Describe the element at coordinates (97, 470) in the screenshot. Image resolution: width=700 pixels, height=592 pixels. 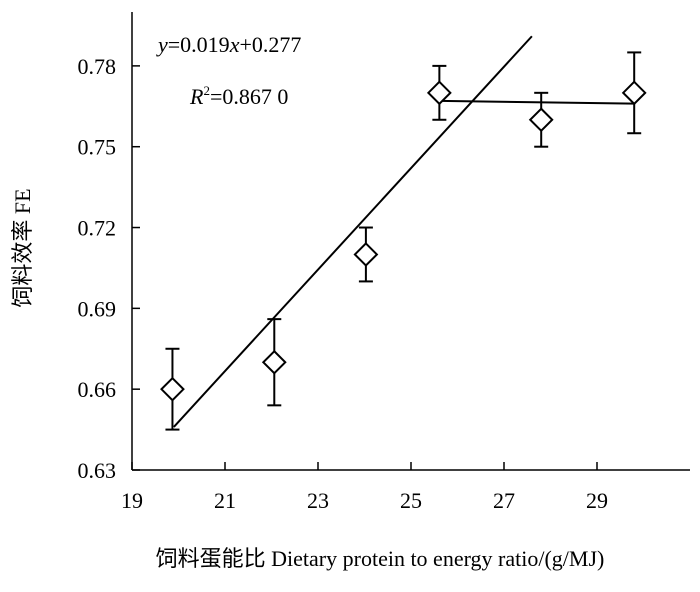
I see `y-tick-label: 0.63` at that location.